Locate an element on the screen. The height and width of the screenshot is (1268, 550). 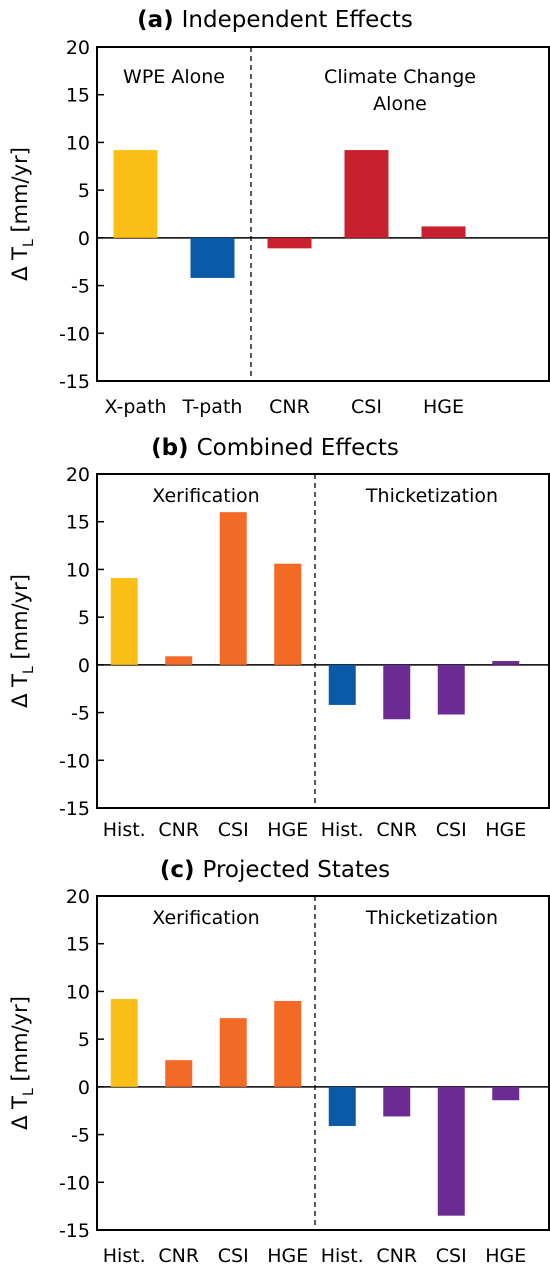
panel-letter: (b) is located at coordinates (174, 448).